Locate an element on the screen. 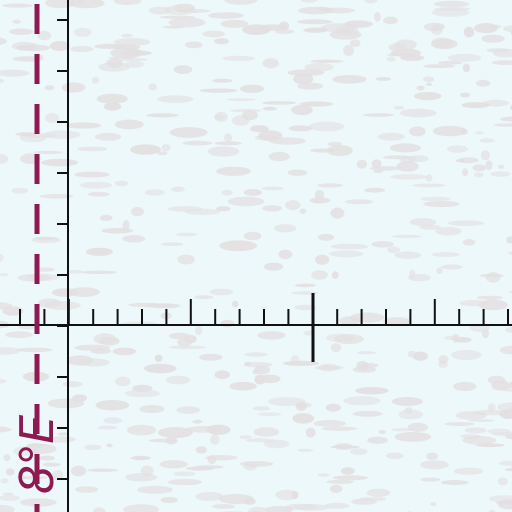 This screenshot has height=512, width=512. horizontal-ticks is located at coordinates (264, 312).